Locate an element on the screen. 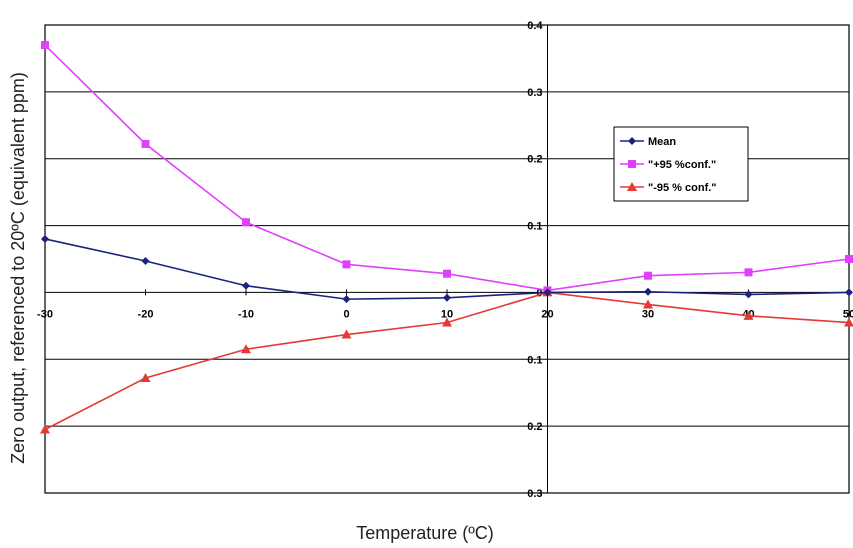 This screenshot has height=548, width=853. x-tick-label: 0 is located at coordinates (346, 314).